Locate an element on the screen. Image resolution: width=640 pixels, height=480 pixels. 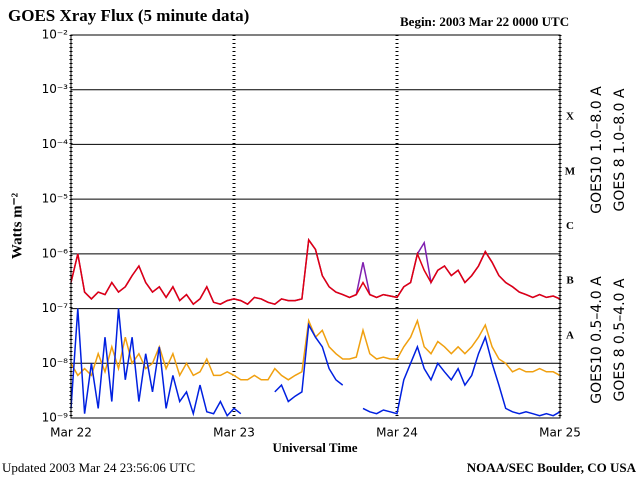
y-tick-label: 10⁻³ is located at coordinates (55, 89).